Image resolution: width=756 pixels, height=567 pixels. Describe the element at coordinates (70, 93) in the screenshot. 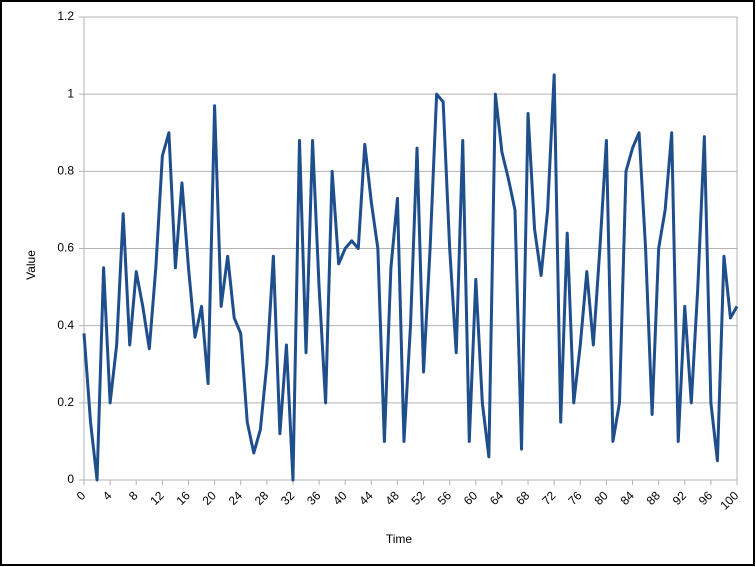

I see `y-tick-label: 1` at that location.